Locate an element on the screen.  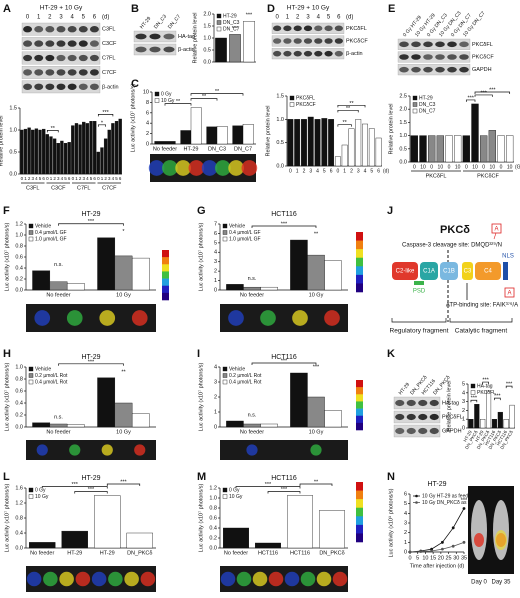
legend-marker is located at coordinates (416, 502).